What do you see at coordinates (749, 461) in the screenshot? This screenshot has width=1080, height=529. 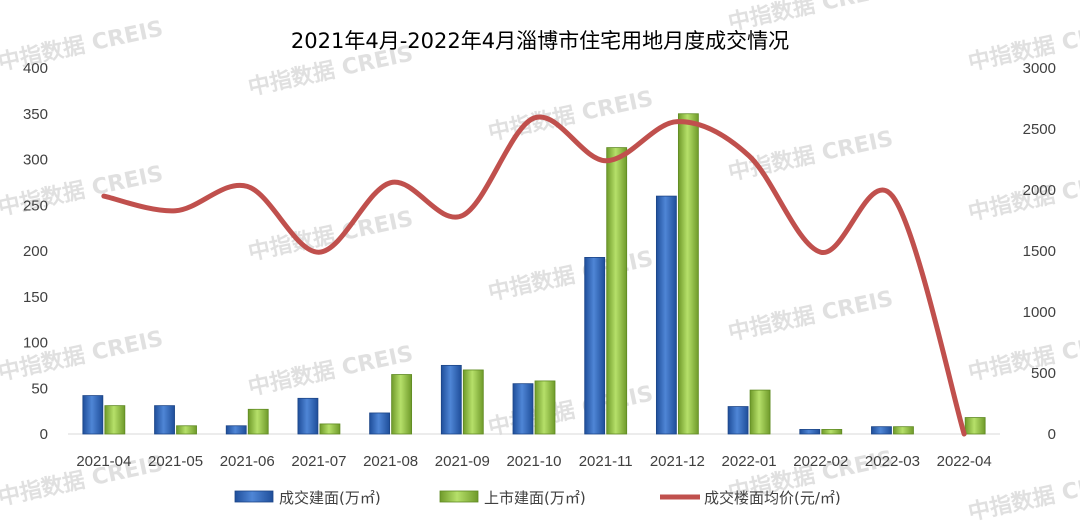 I see `x-axis-tick-label: 2022-01` at bounding box center [749, 461].